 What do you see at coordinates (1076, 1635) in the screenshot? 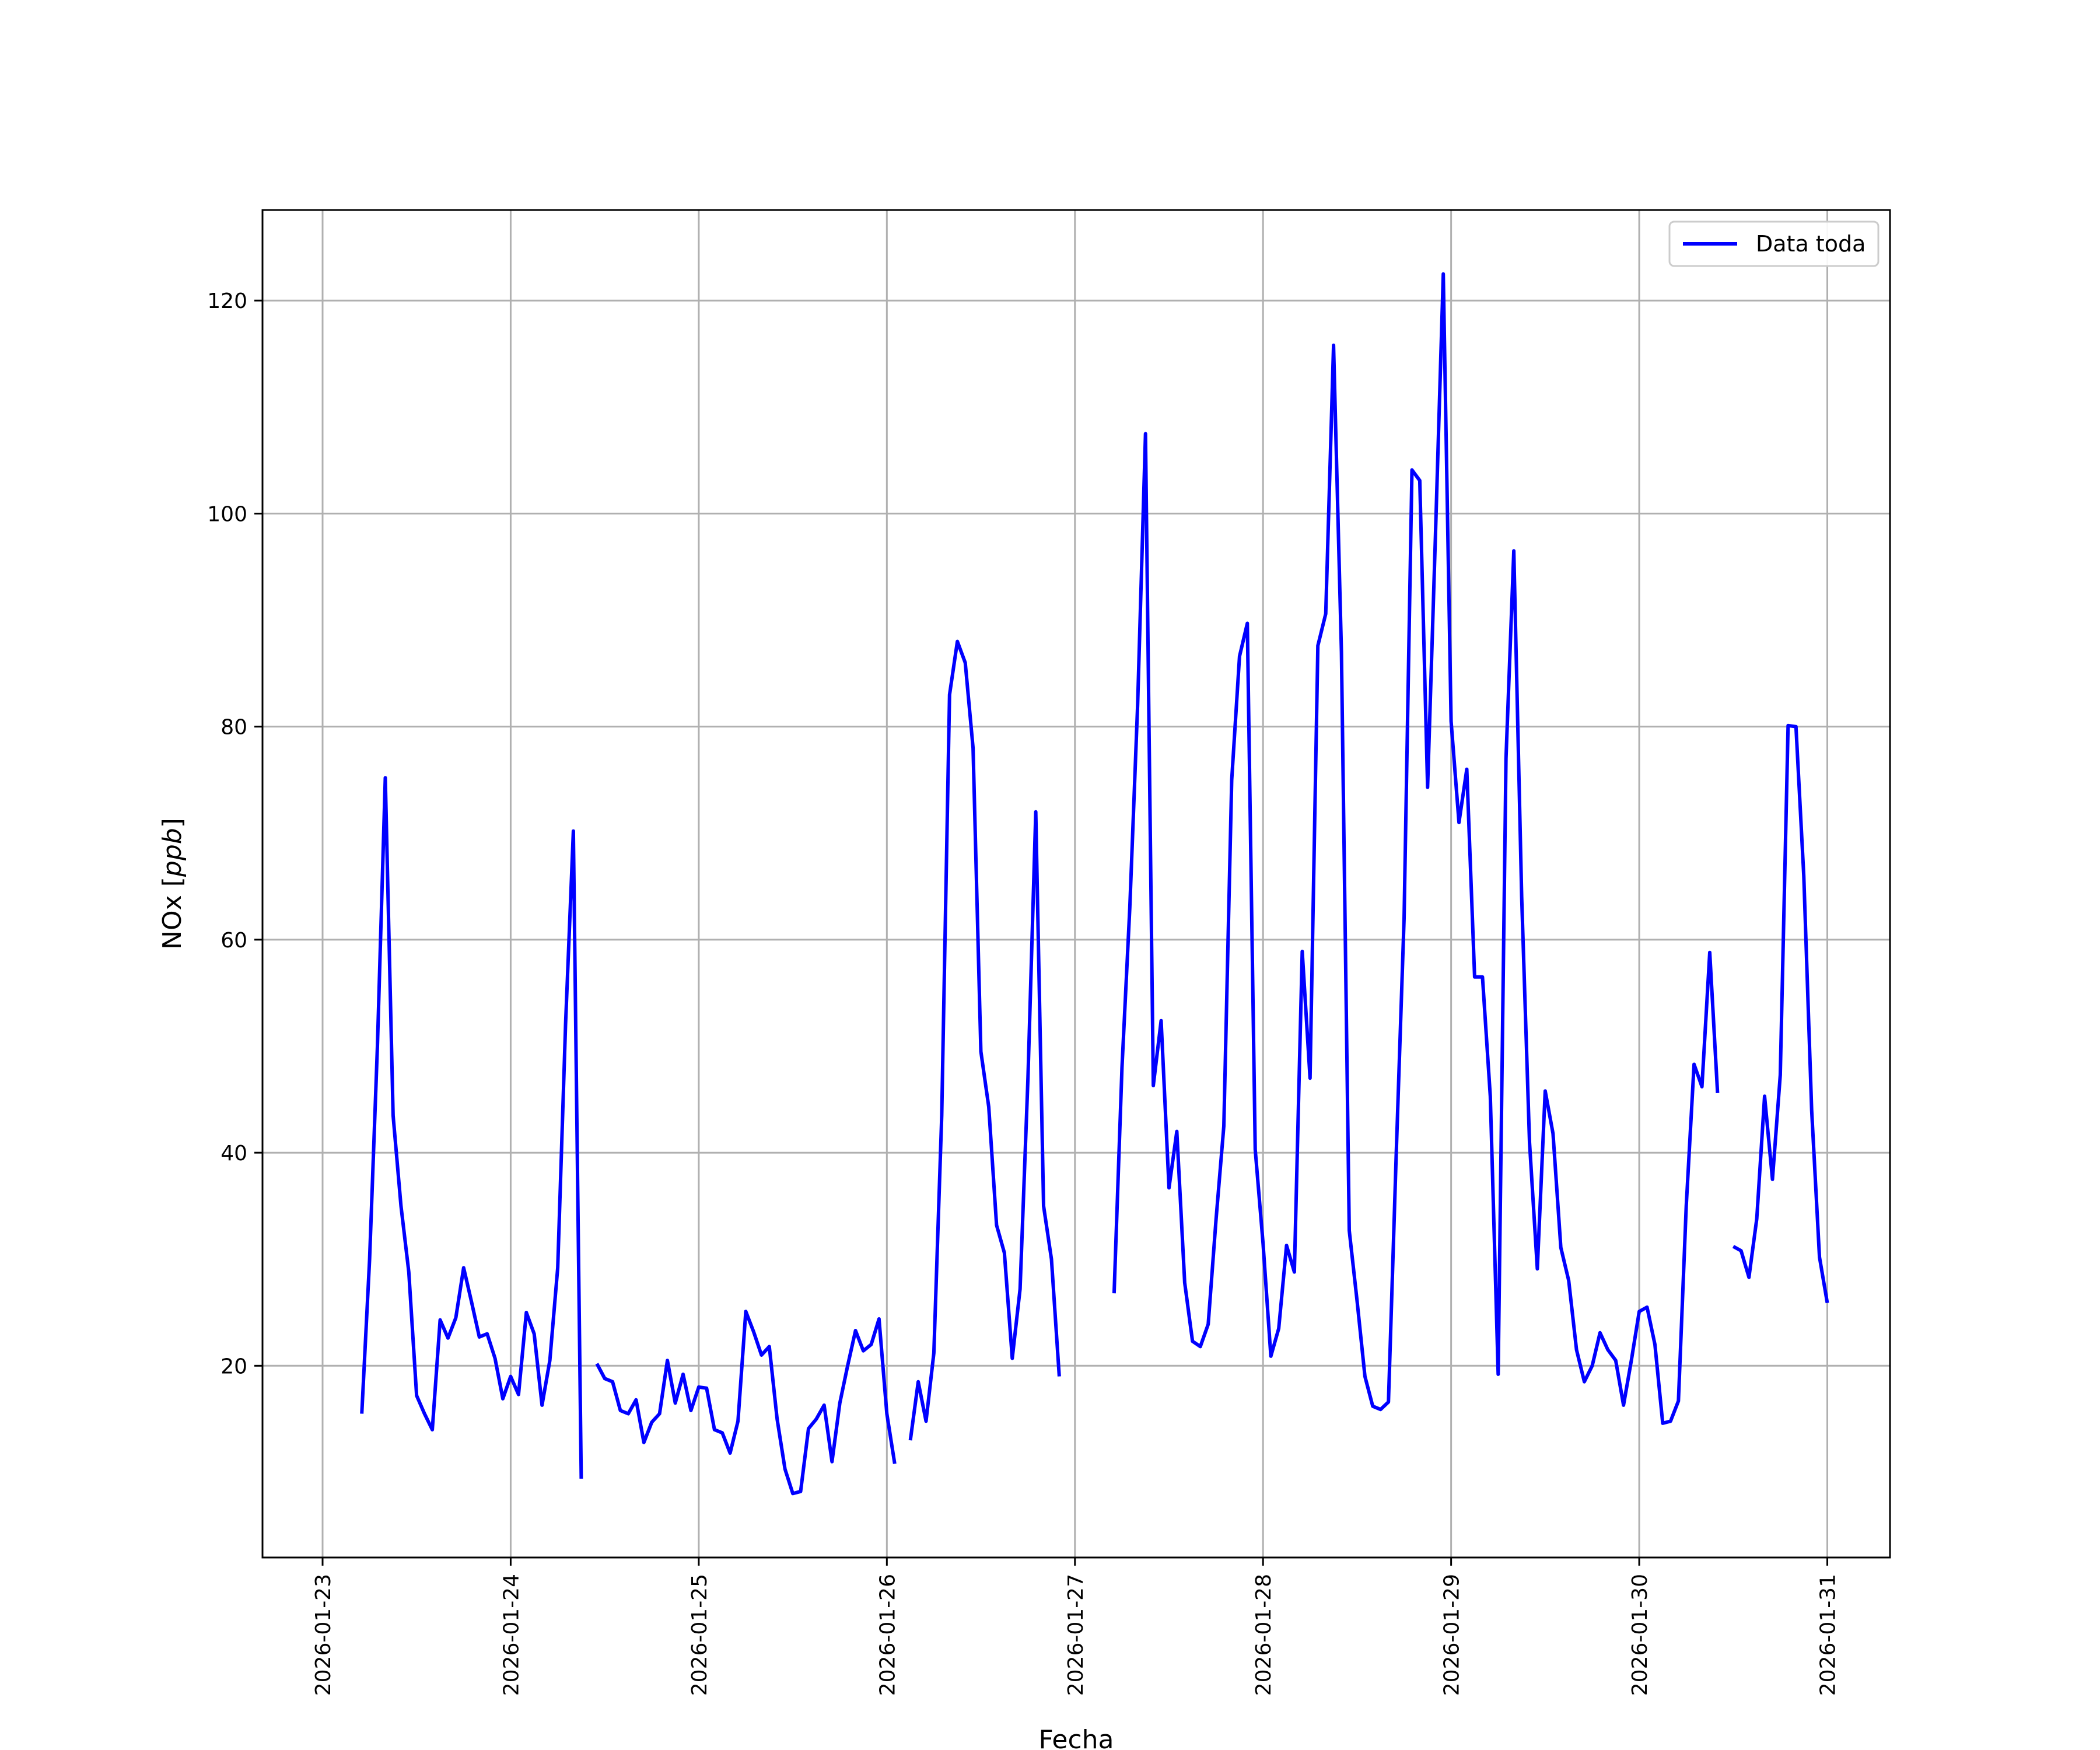
I see `x-tick-label: 2026-01-27` at bounding box center [1076, 1635].